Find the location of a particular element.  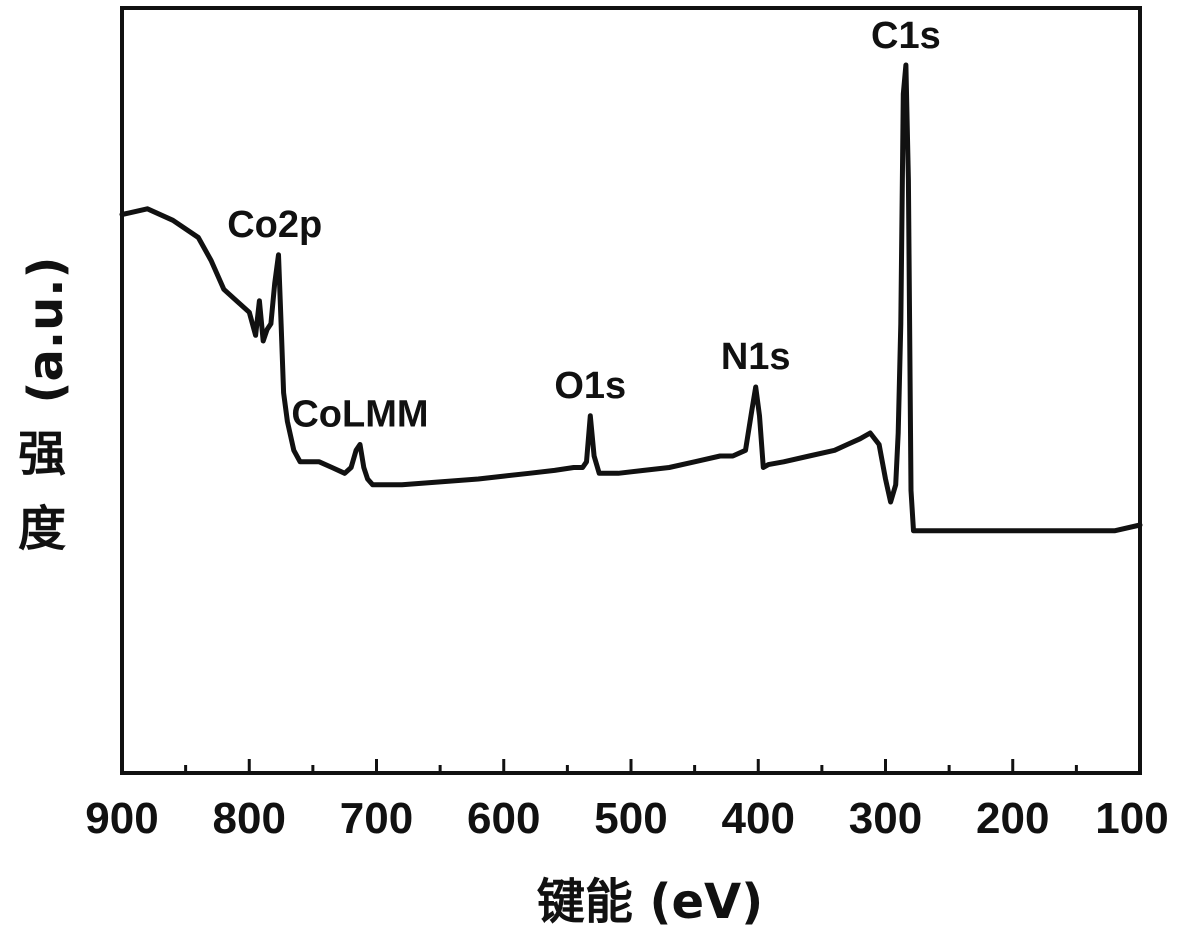

x-tick-label: 700 is located at coordinates (376, 818).